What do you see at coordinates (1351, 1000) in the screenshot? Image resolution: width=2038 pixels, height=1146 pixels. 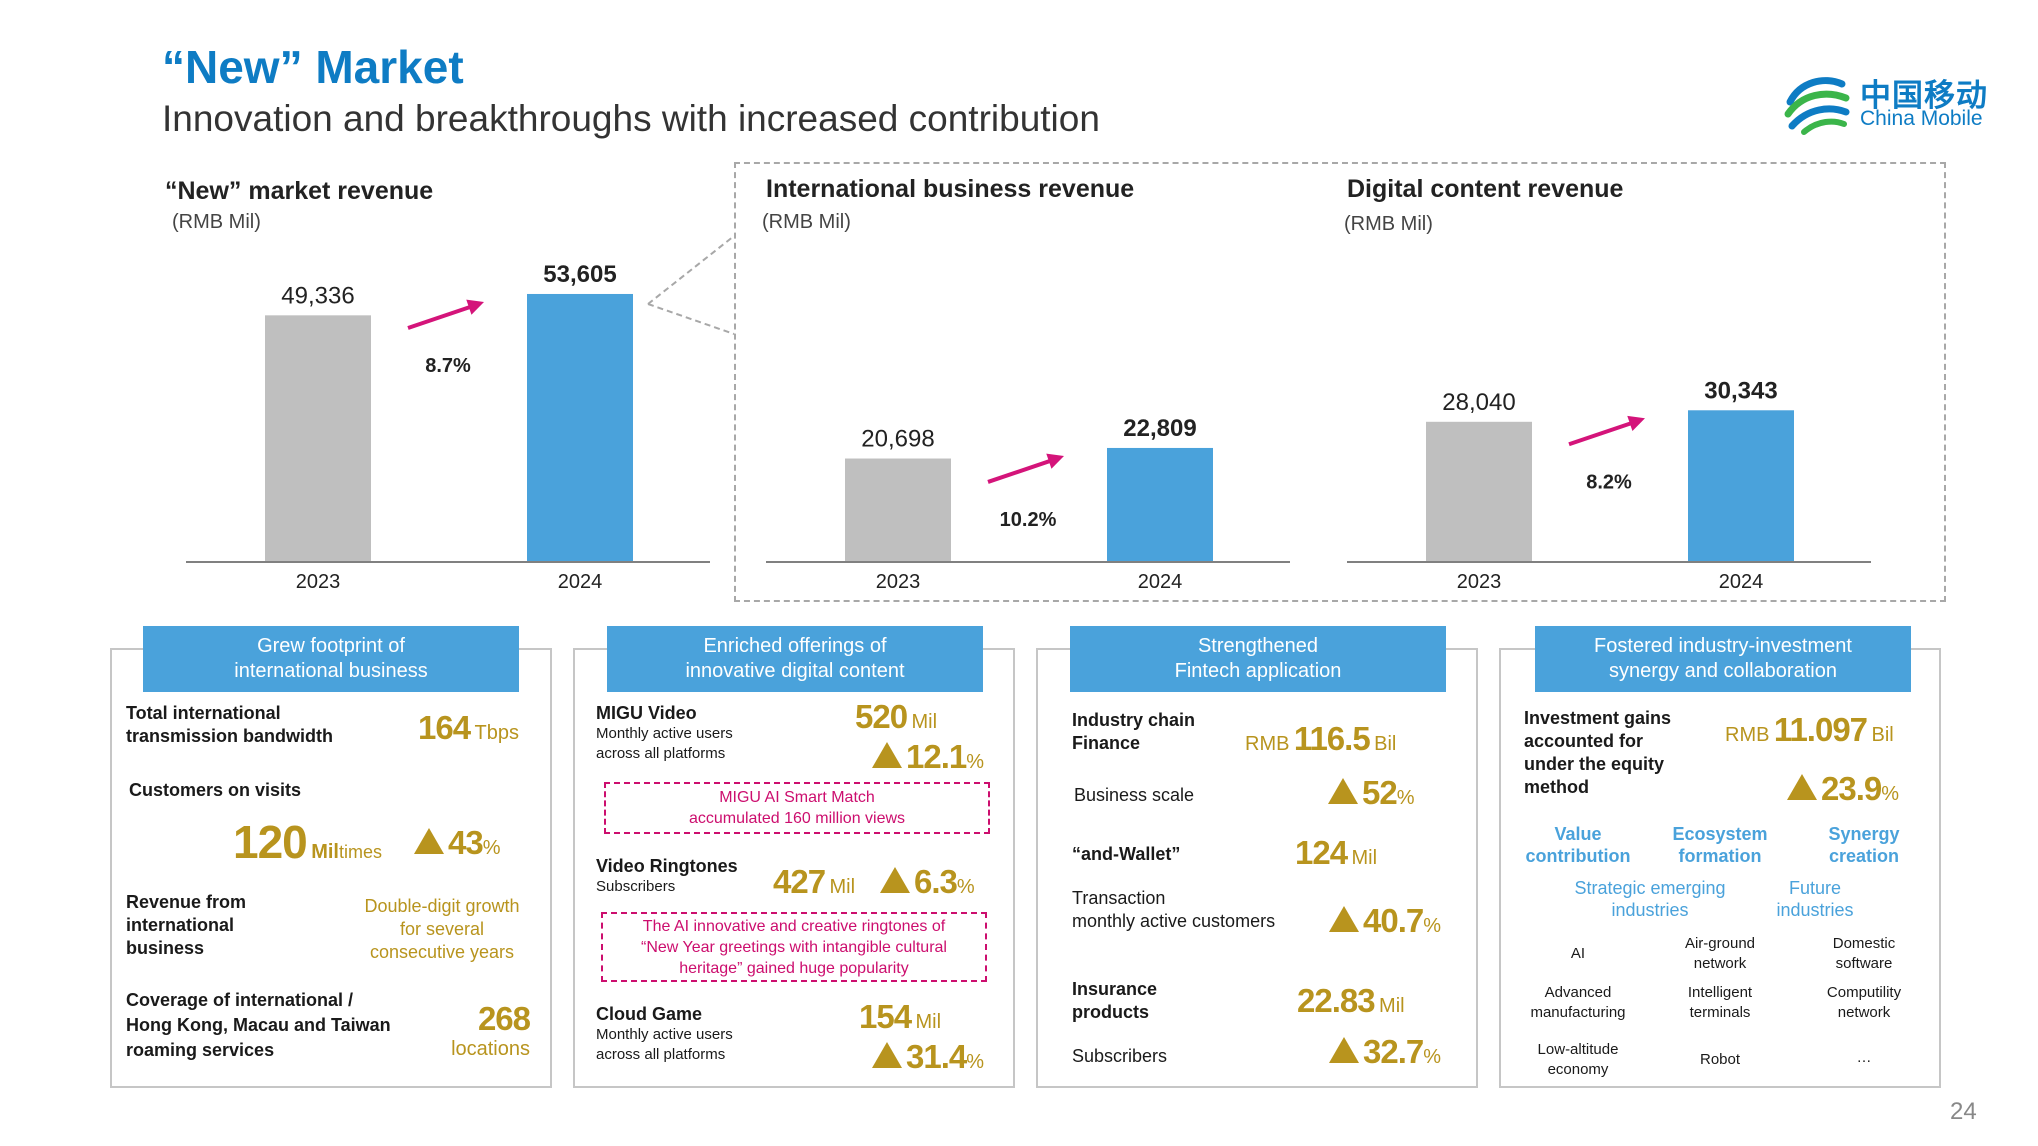 I see `insurance-value: 22.83 Mil` at bounding box center [1351, 1000].